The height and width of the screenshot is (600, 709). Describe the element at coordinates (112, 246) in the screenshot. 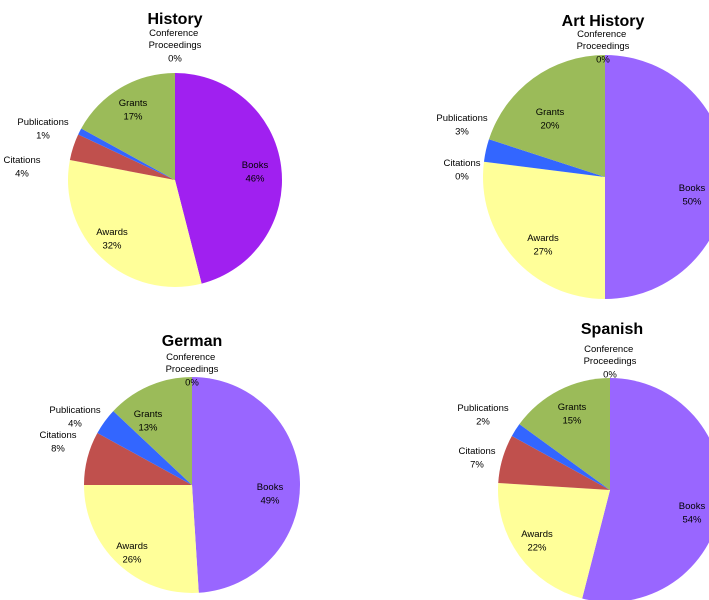

I see `slice-value-label: 32%` at that location.